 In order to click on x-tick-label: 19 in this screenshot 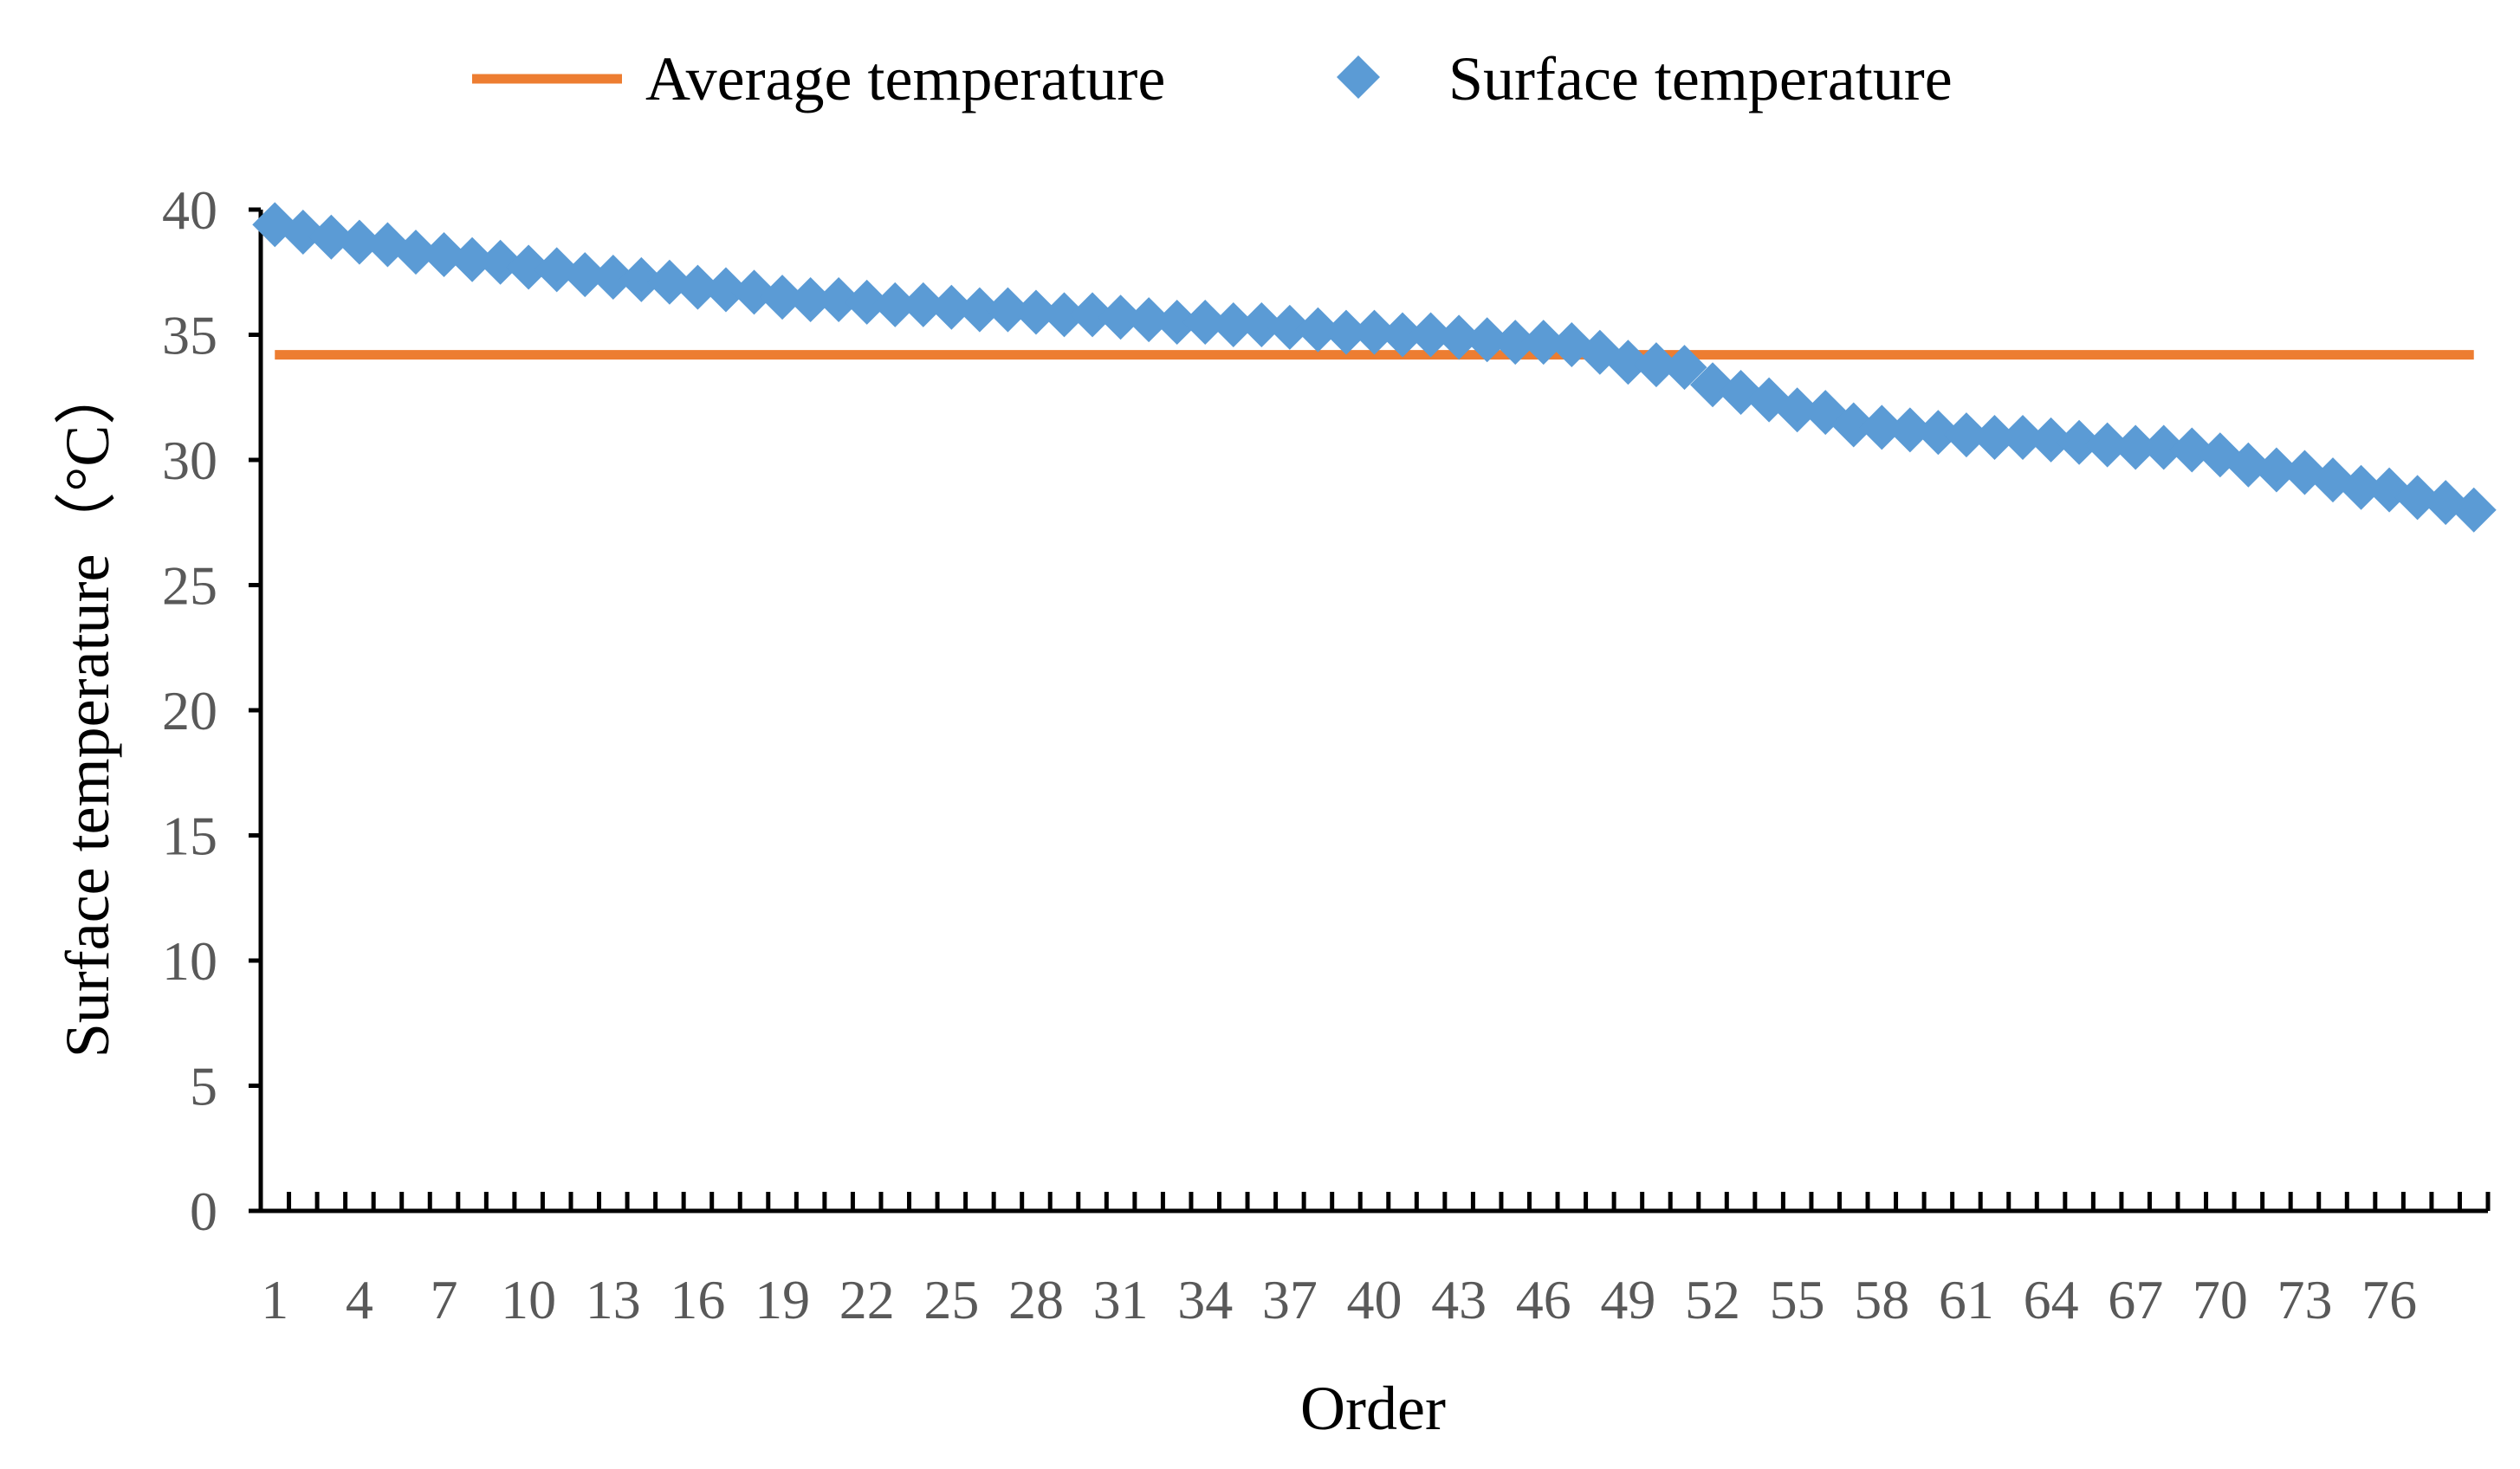, I will do `click(782, 1299)`.